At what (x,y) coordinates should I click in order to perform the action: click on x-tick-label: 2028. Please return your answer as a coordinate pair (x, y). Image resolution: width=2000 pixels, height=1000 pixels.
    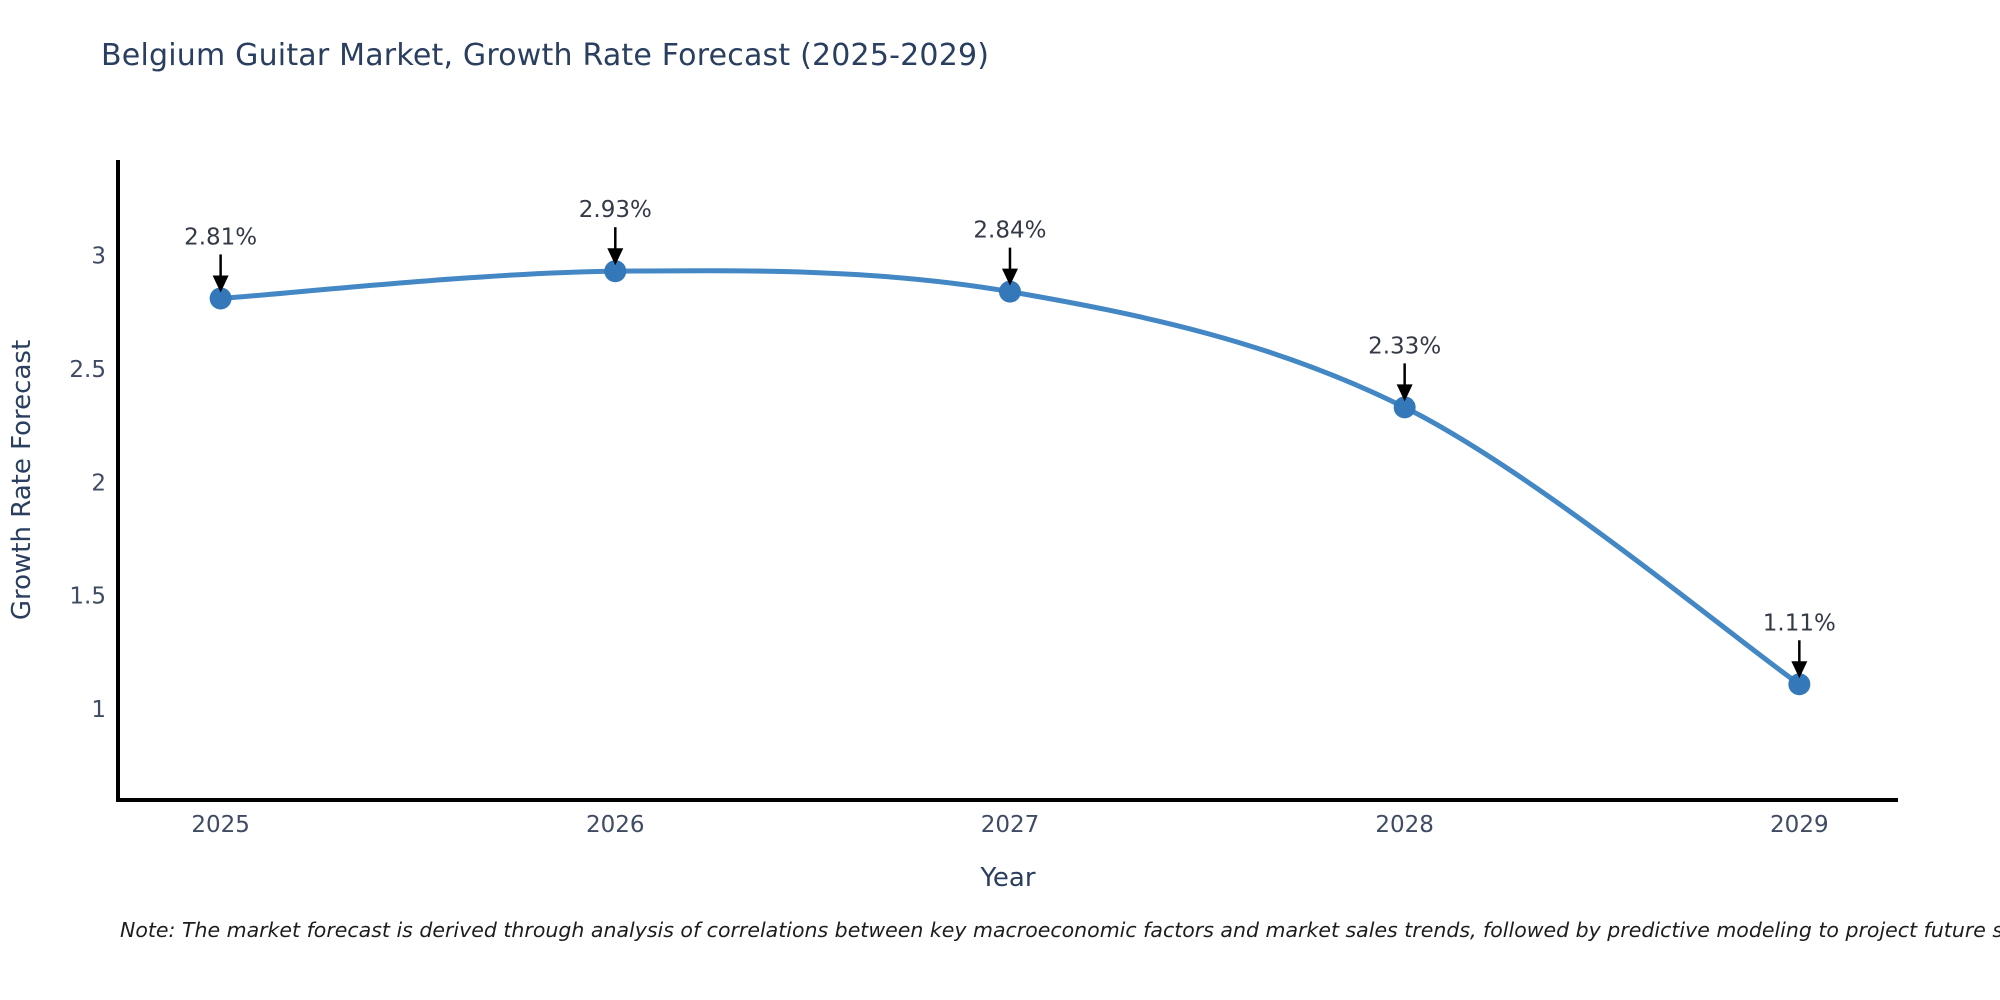
    Looking at the image, I should click on (1404, 825).